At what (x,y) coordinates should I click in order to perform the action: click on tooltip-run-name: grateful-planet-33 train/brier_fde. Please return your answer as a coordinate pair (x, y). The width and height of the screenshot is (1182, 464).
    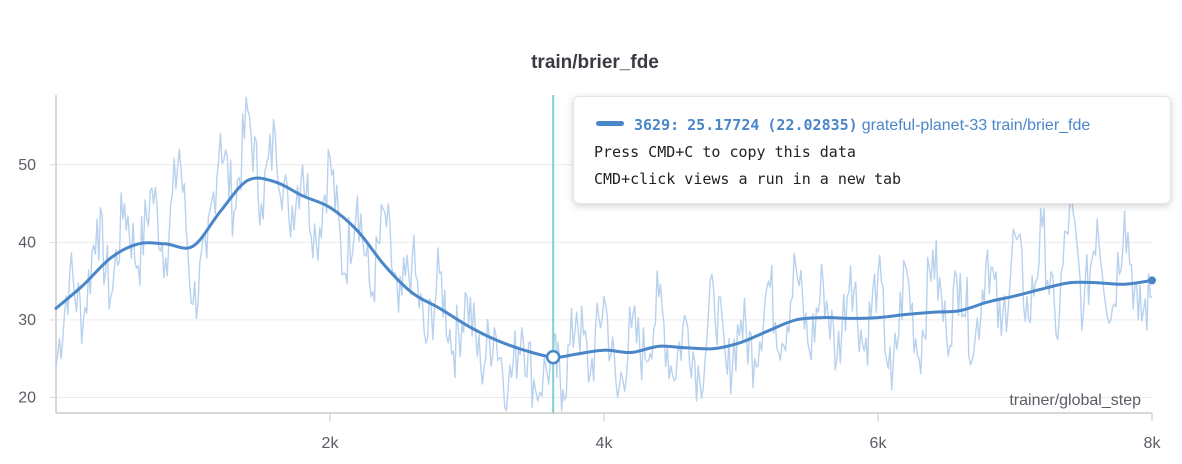
    Looking at the image, I should click on (976, 125).